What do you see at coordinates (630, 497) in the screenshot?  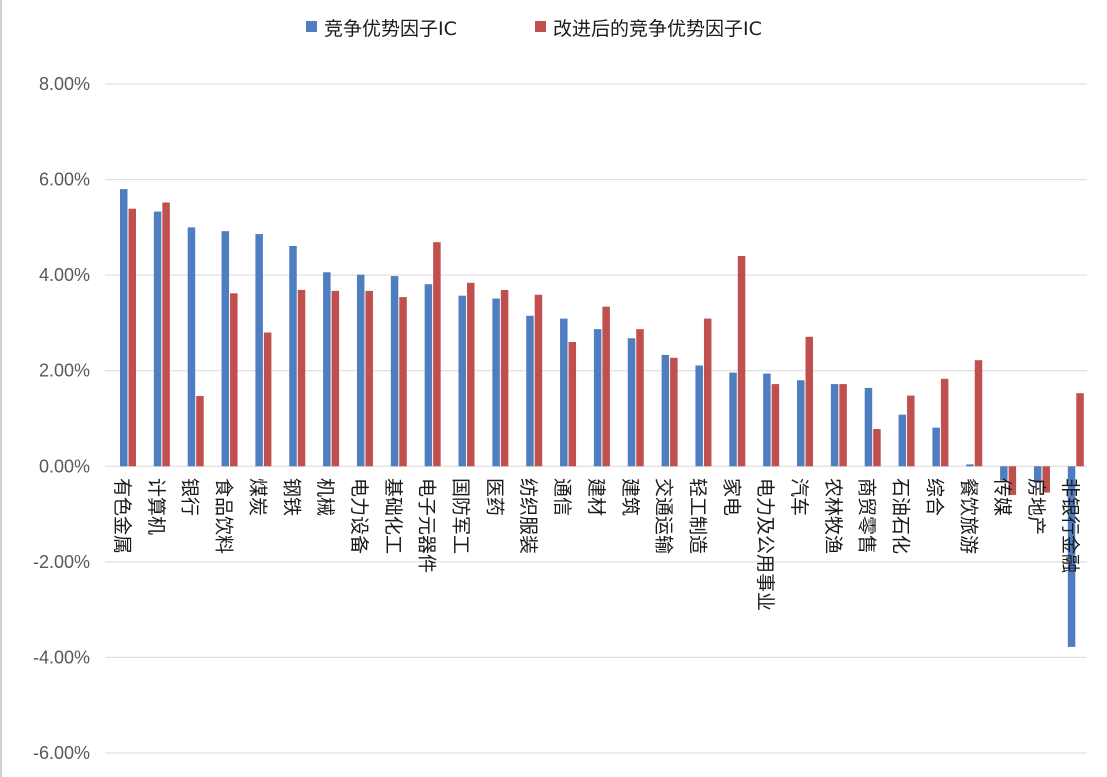 I see `category-label: 建筑` at bounding box center [630, 497].